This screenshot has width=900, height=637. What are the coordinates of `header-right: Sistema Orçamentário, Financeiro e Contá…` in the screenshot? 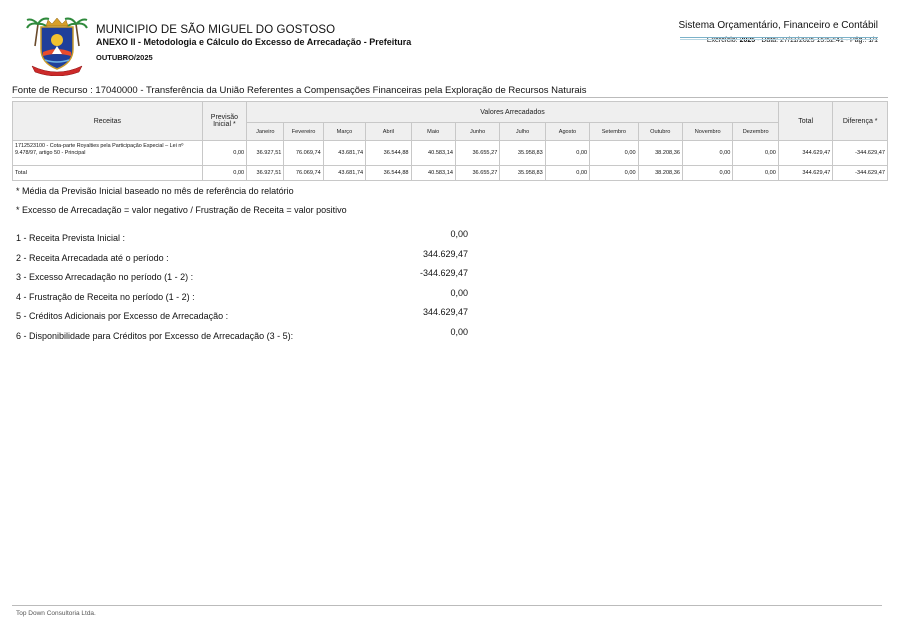 It's located at (778, 32).